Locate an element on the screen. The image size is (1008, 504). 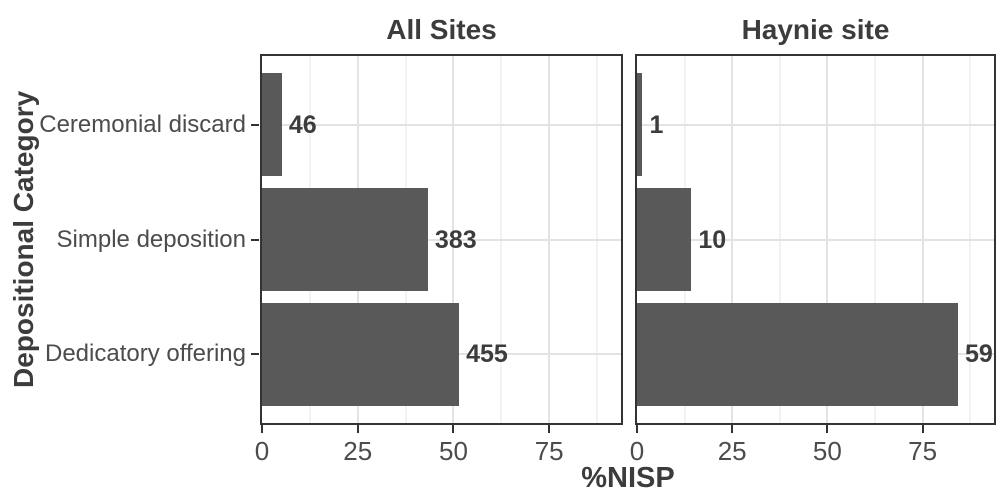
y-axis-category-label: Dedicatory offering is located at coordinates (145, 354).